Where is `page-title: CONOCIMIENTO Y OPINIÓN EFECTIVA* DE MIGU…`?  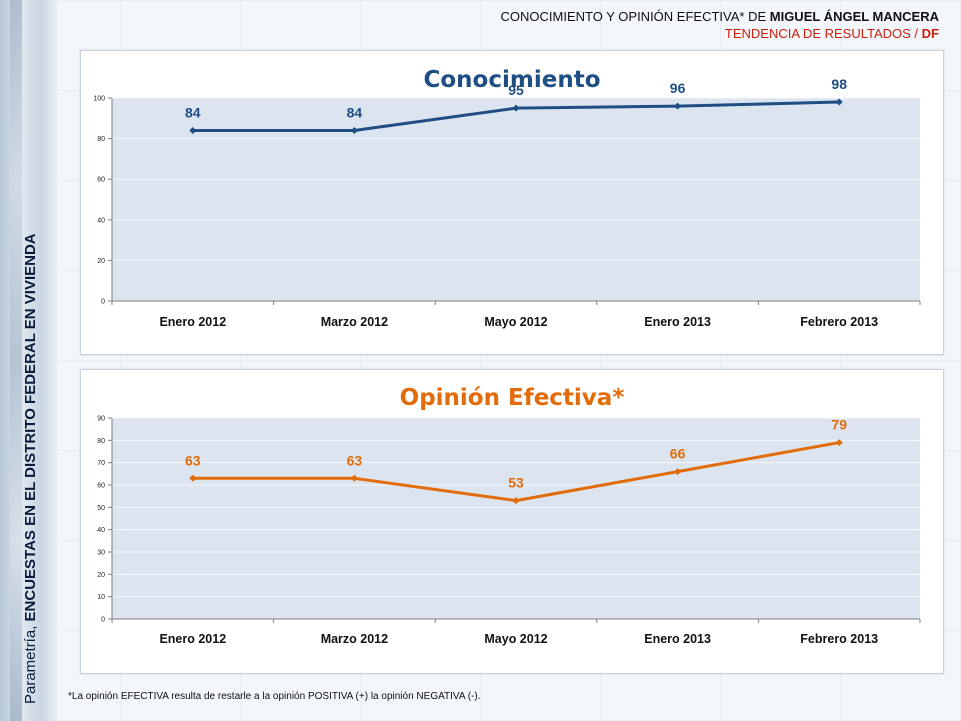
page-title: CONOCIMIENTO Y OPINIÓN EFECTIVA* DE MIGU… is located at coordinates (720, 16).